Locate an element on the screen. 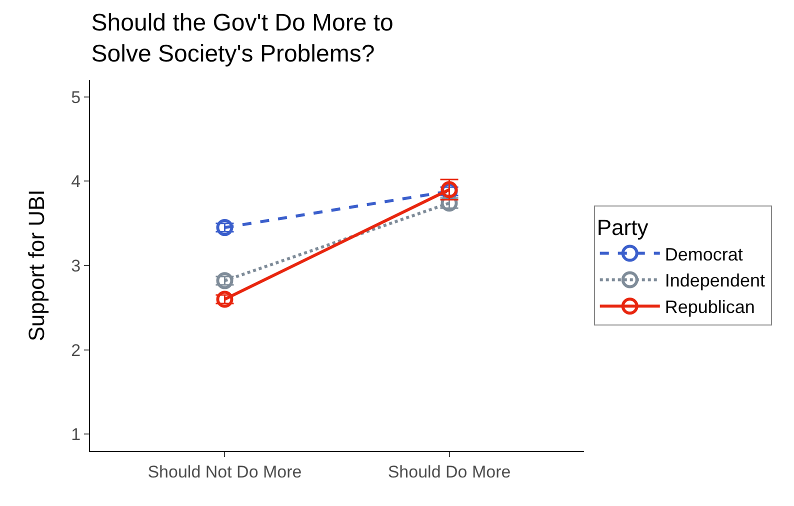 The width and height of the screenshot is (794, 506). y-tick-label: 1 is located at coordinates (76, 434).